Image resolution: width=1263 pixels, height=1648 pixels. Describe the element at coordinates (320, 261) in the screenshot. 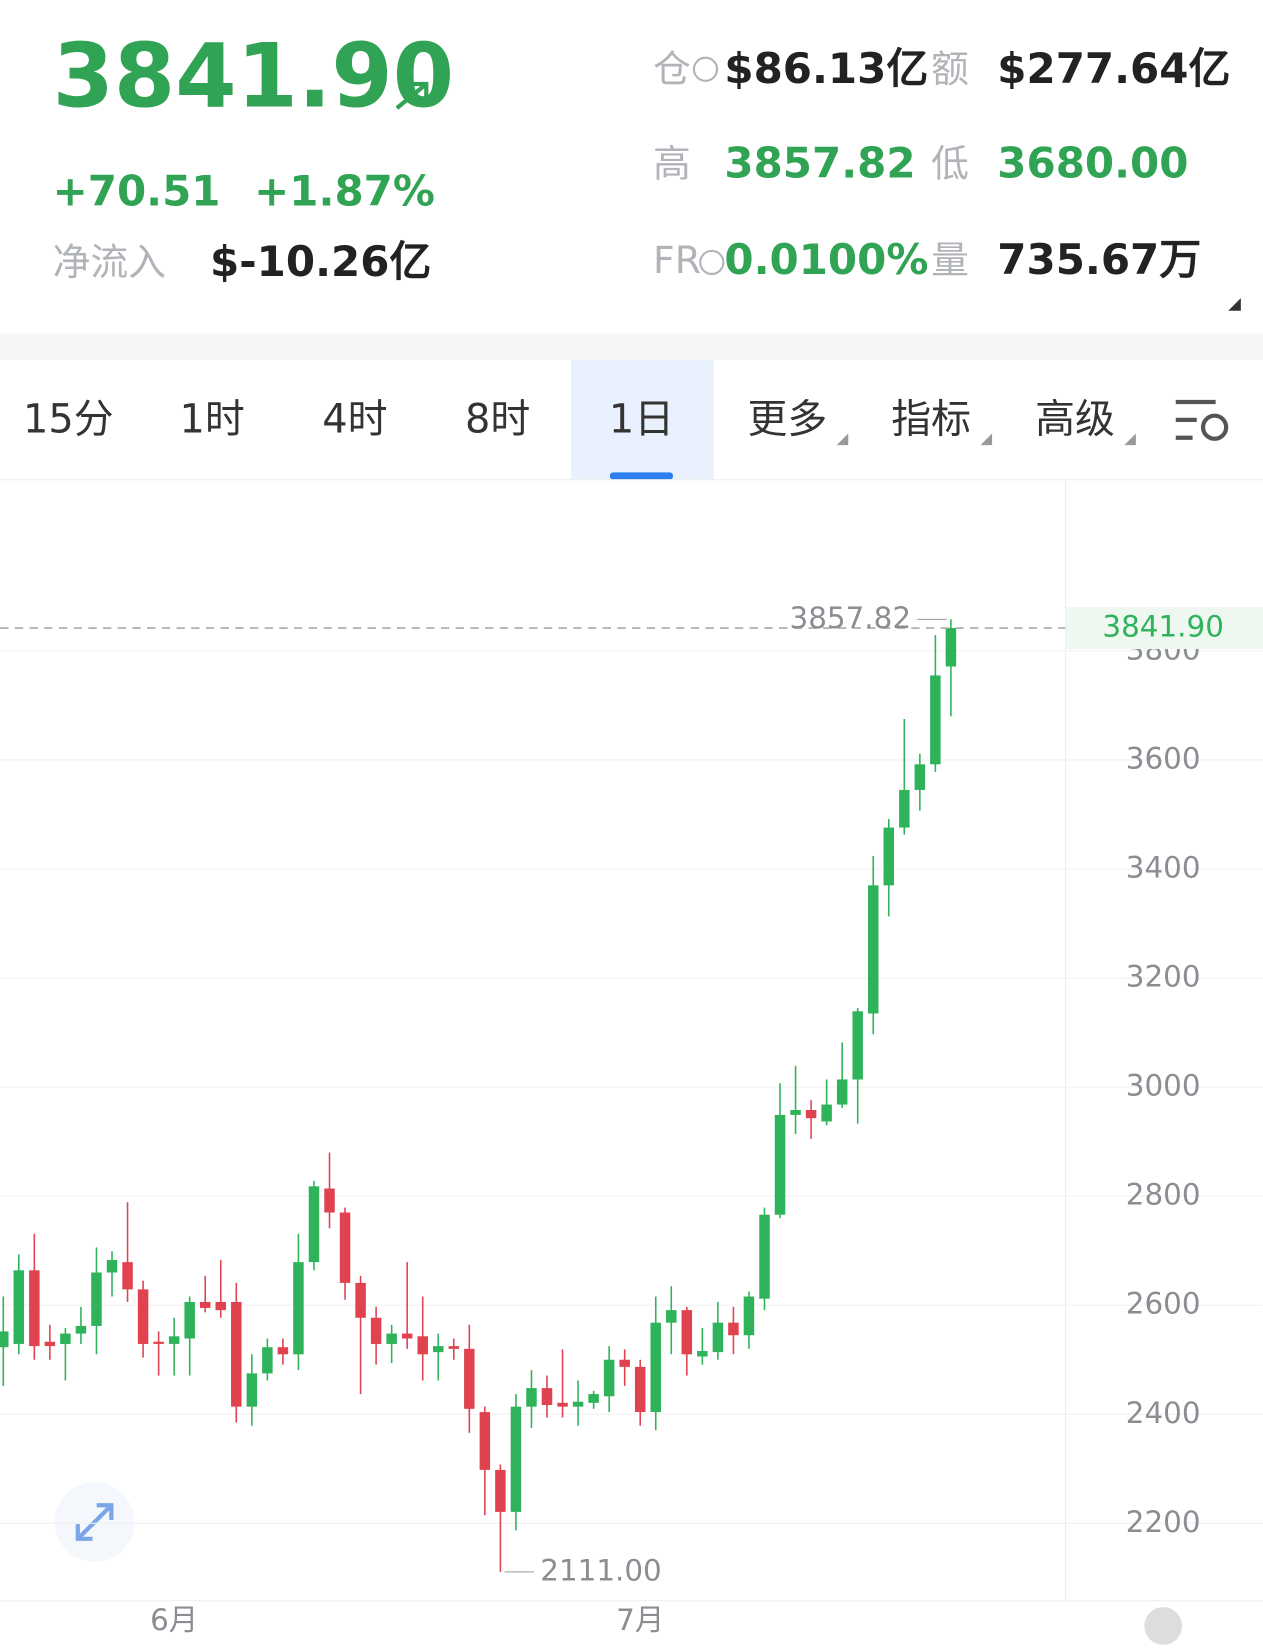

I see `net-inflow: $-10.26亿` at that location.